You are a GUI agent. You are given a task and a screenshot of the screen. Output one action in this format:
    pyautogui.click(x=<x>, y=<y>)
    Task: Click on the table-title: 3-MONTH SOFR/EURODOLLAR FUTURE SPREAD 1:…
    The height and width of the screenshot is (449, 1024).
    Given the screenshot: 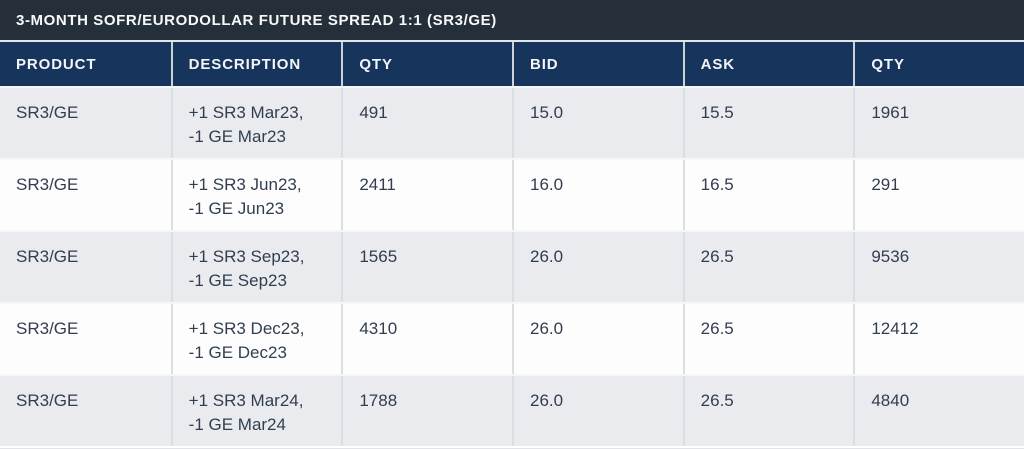 What is the action you would take?
    pyautogui.click(x=512, y=21)
    